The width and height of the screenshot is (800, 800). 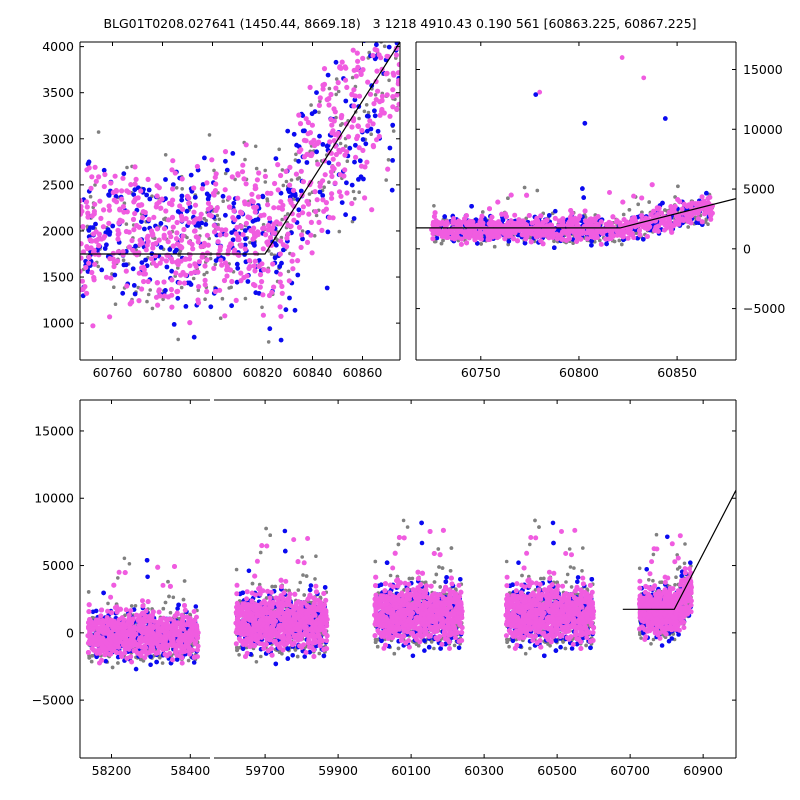 What do you see at coordinates (263, 372) in the screenshot?
I see `x-tick-label: 60820` at bounding box center [263, 372].